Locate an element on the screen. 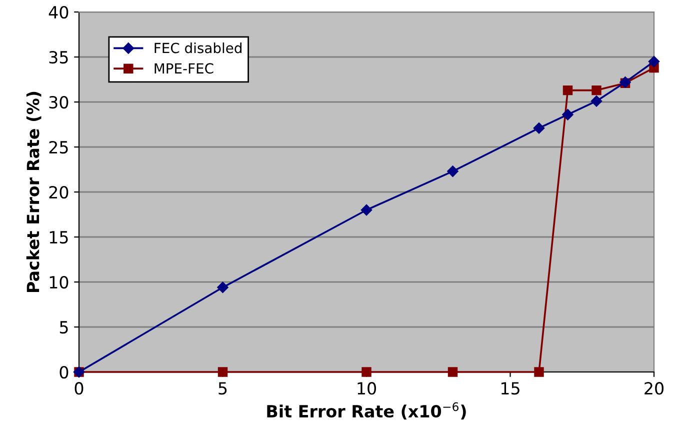  legend-label: MPE-FEC is located at coordinates (184, 68).